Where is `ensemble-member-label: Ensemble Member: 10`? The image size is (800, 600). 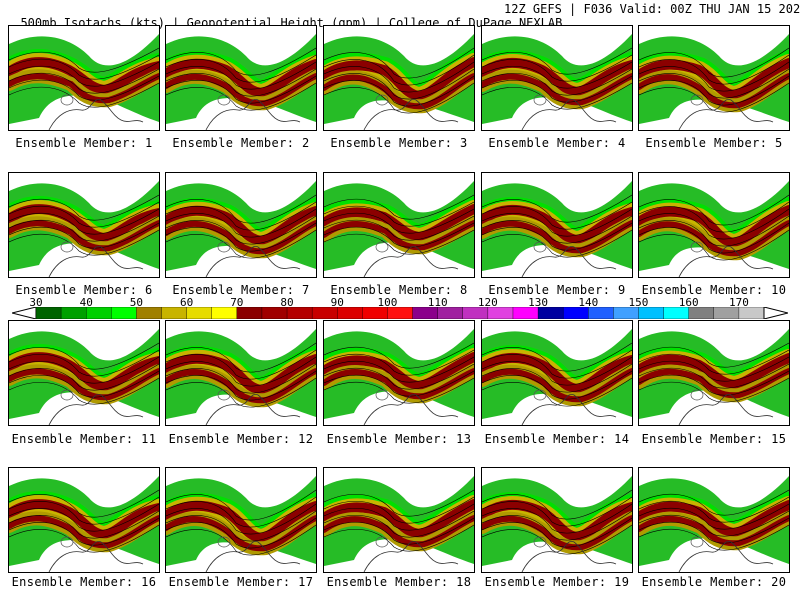
ensemble-member-label: Ensemble Member: 10 is located at coordinates (714, 290).